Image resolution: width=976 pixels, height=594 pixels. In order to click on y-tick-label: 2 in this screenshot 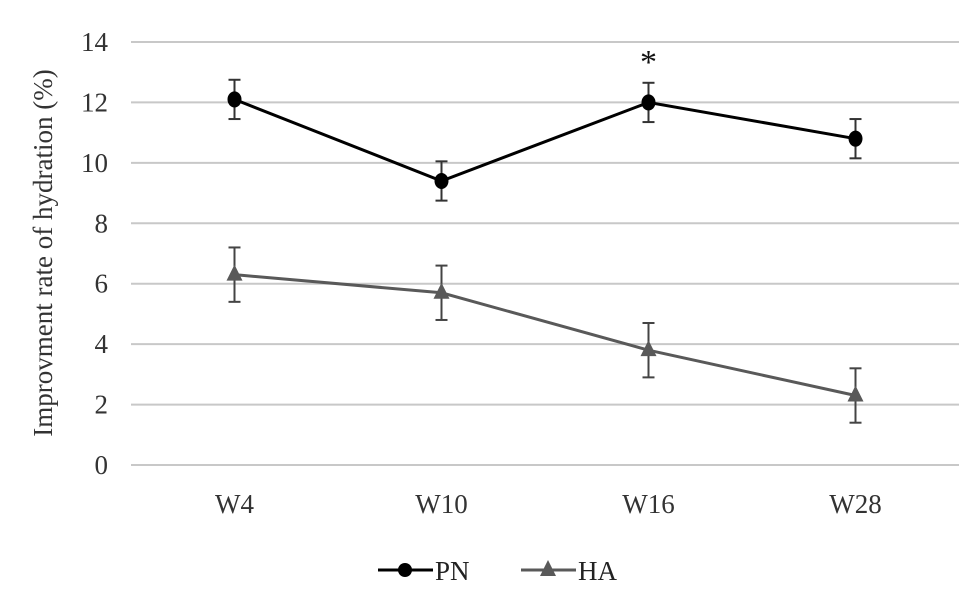, I will do `click(102, 405)`.